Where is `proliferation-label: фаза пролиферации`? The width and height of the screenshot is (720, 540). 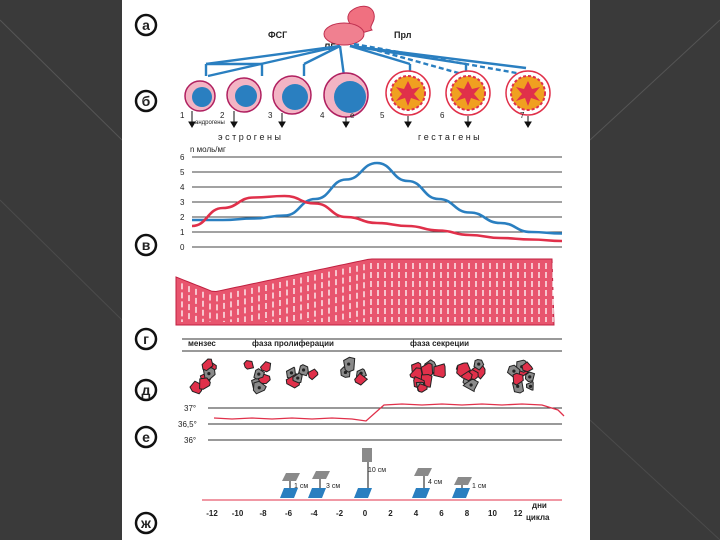
proliferation-label: фаза пролиферации is located at coordinates (293, 343).